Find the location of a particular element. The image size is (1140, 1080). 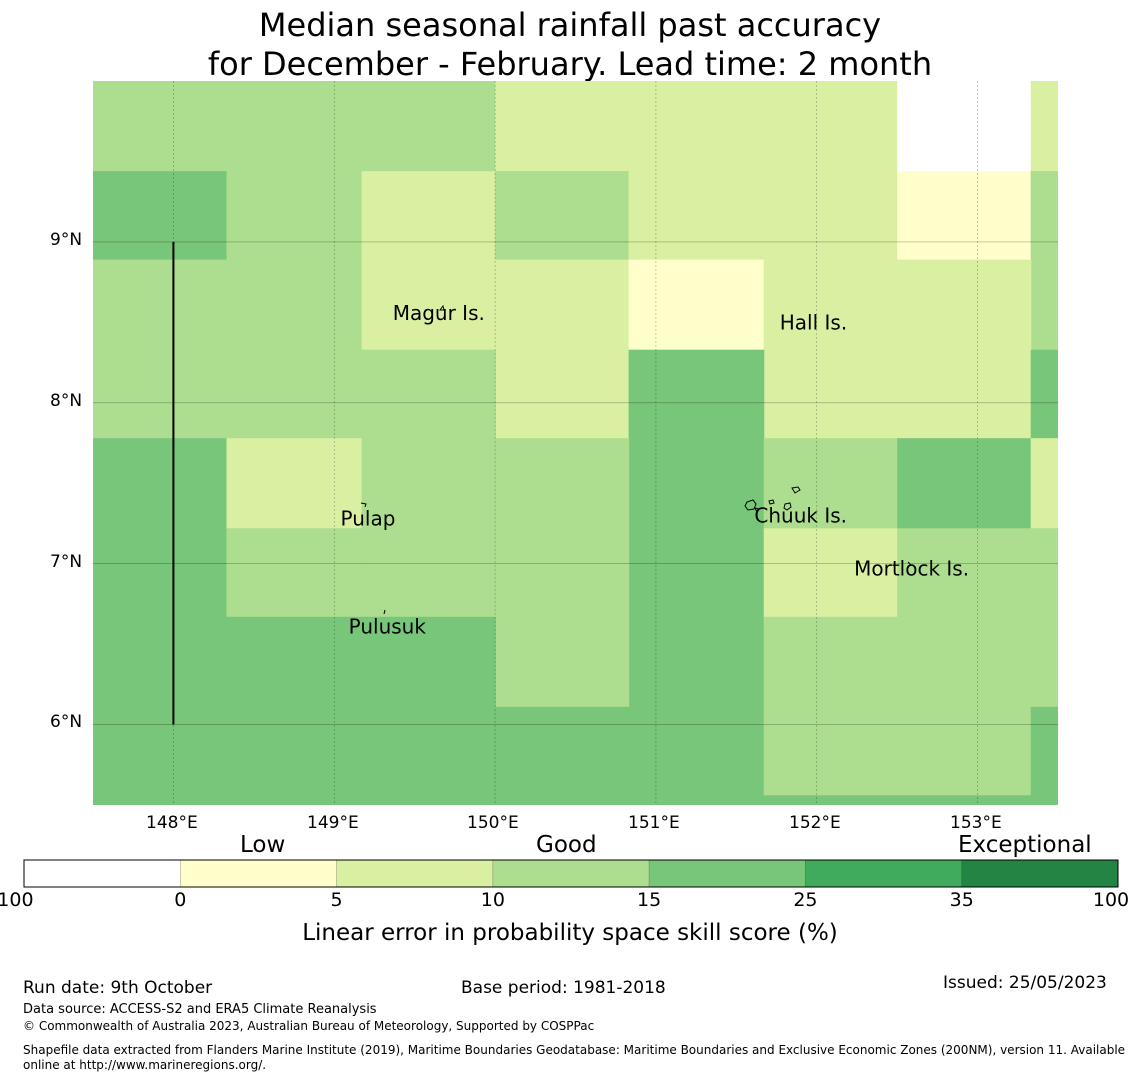

colorbar-frame is located at coordinates (571, 873).